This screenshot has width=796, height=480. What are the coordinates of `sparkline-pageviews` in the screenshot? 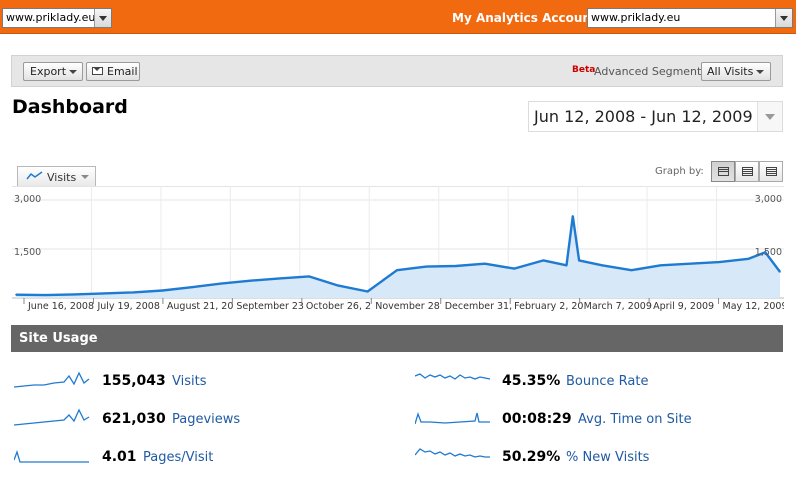 It's located at (52, 417).